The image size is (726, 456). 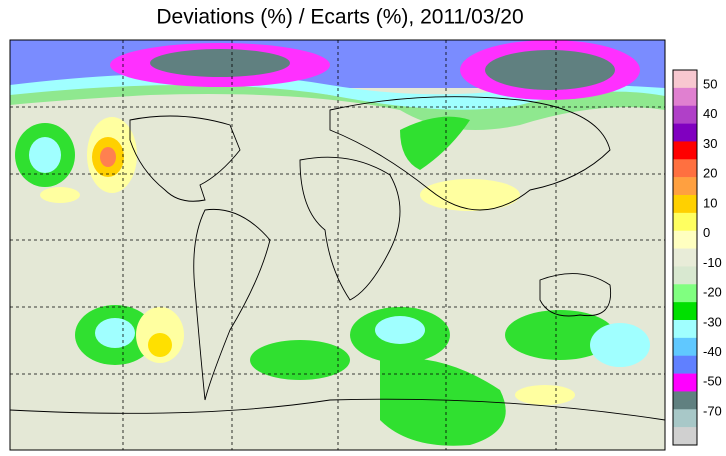 I want to click on colorbar-label: 30, so click(x=710, y=143).